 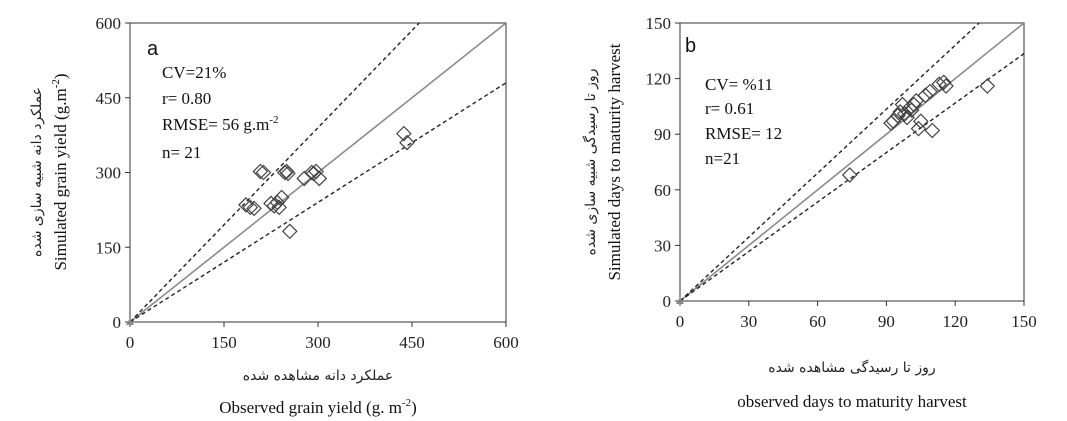 I want to click on y-axis-label-fa: روز تا رسیدگی شبیه سازی شده, so click(x=590, y=162).